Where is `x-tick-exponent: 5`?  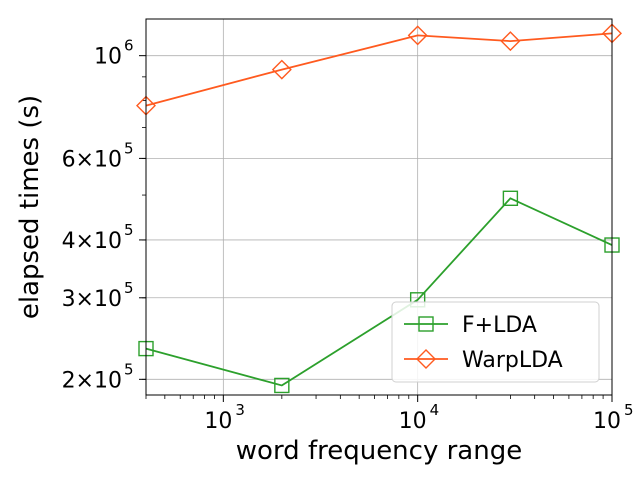
x-tick-exponent: 5 is located at coordinates (629, 410).